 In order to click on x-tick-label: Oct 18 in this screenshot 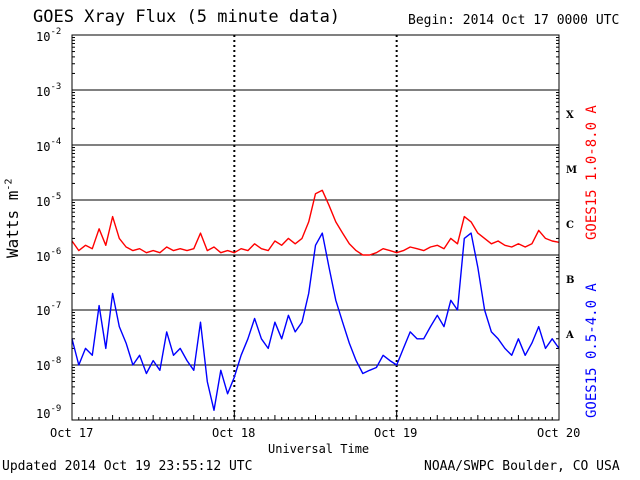, I will do `click(234, 433)`.